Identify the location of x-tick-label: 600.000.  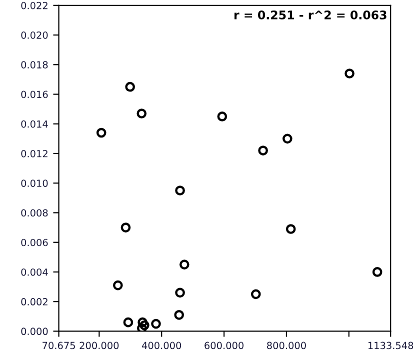
(224, 346).